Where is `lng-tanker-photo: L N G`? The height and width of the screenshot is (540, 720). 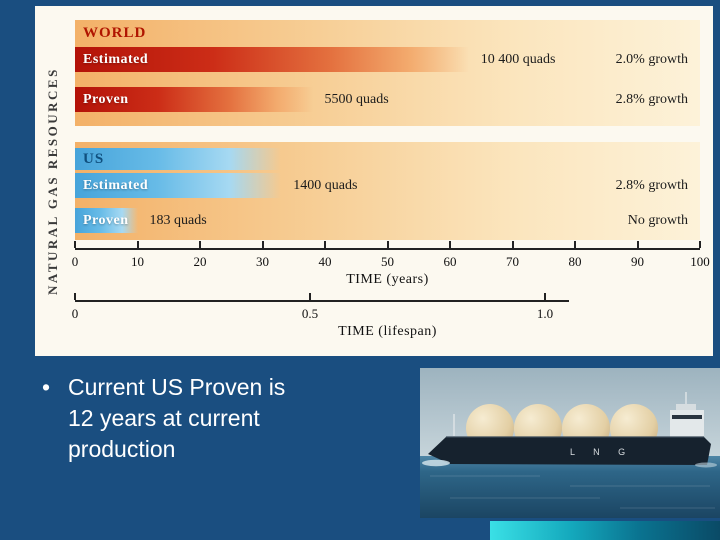 lng-tanker-photo: L N G is located at coordinates (570, 443).